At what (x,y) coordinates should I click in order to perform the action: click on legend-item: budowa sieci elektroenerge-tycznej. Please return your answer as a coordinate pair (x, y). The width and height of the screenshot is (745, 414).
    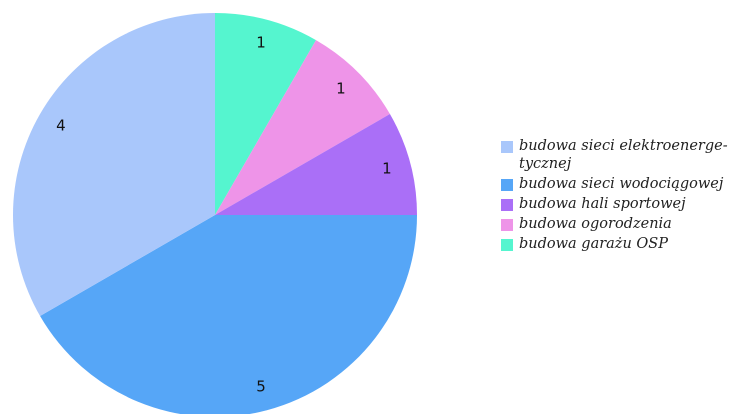
    Looking at the image, I should click on (623, 155).